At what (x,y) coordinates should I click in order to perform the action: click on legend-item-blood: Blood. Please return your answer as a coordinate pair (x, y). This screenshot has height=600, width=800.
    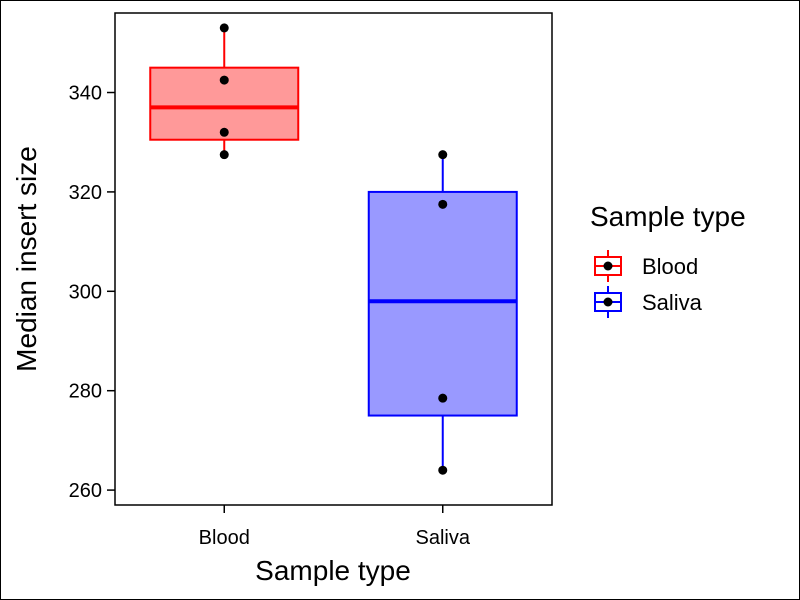
    Looking at the image, I should click on (646, 266).